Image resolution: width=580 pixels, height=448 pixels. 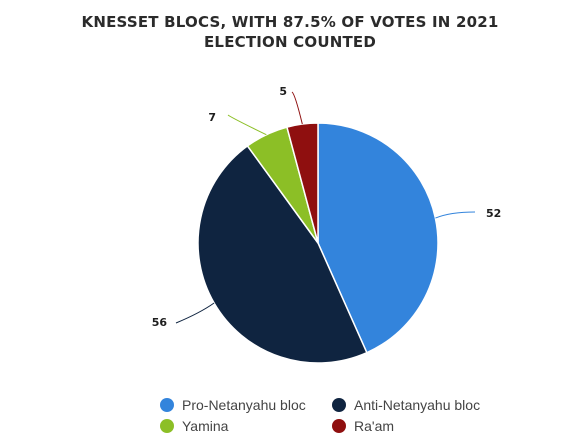 I want to click on legend-swatch-pro-netanyahu, so click(x=167, y=405).